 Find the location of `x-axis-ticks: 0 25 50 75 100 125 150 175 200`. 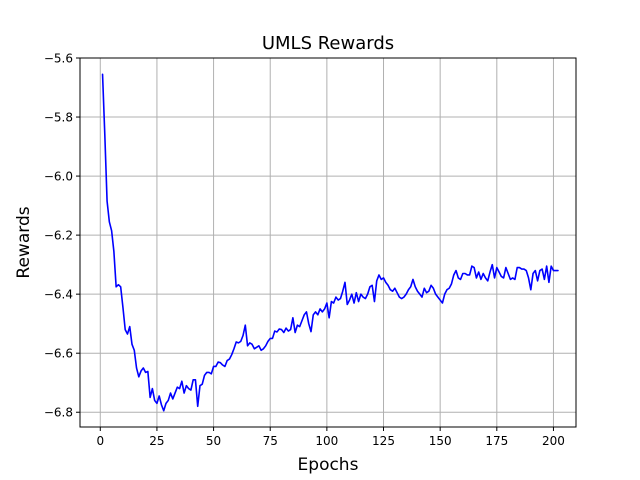

x-axis-ticks: 0 25 50 75 100 125 150 175 200 is located at coordinates (330, 437).